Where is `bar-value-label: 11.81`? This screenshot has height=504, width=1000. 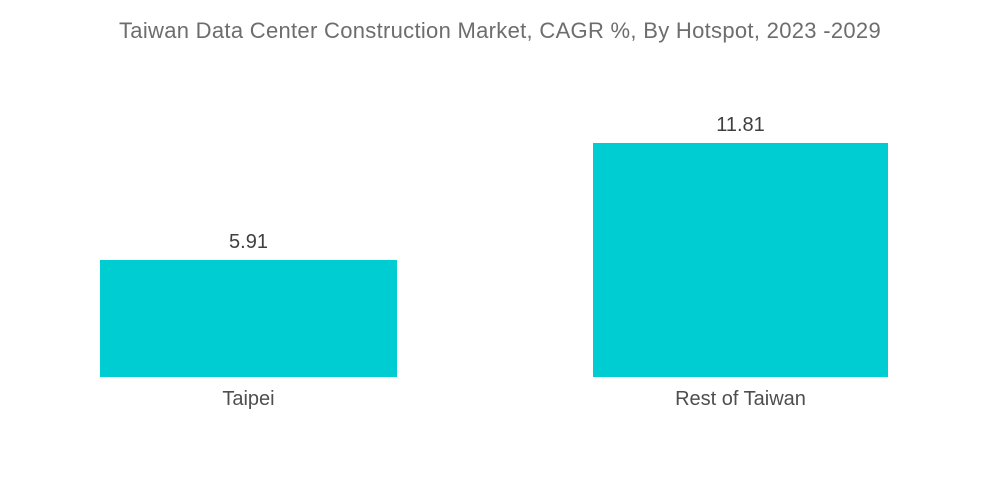 bar-value-label: 11.81 is located at coordinates (740, 125).